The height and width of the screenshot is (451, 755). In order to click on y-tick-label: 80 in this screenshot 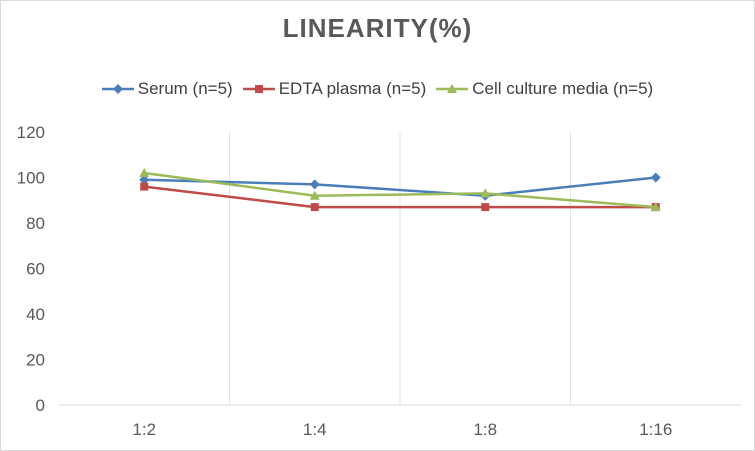, I will do `click(35, 223)`.